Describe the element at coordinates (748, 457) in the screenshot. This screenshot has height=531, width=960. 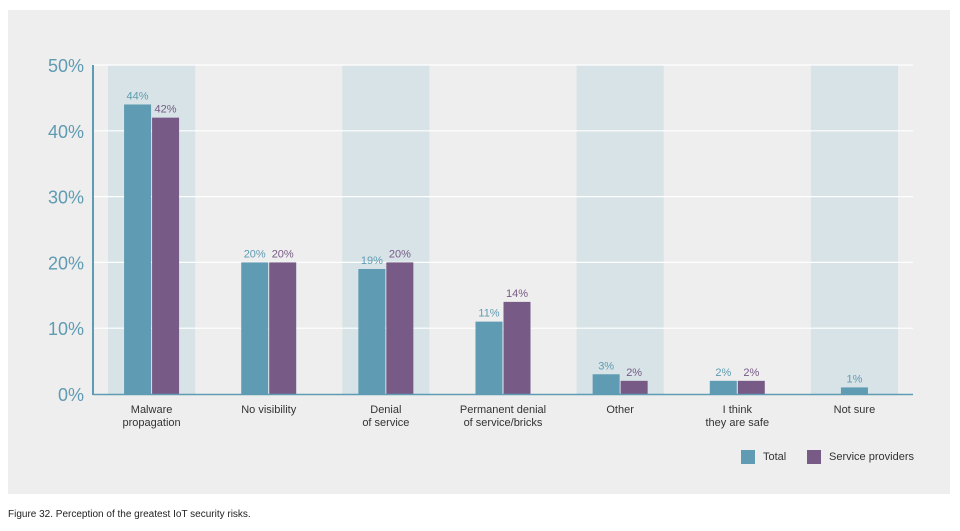
I see `legend-total-swatch` at that location.